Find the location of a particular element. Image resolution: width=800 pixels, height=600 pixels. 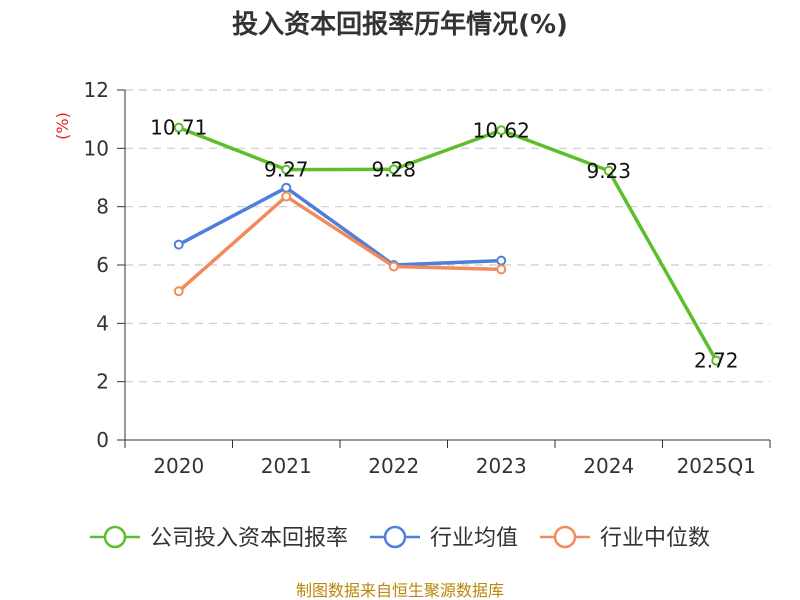

data-label: 9.23 is located at coordinates (608, 171).